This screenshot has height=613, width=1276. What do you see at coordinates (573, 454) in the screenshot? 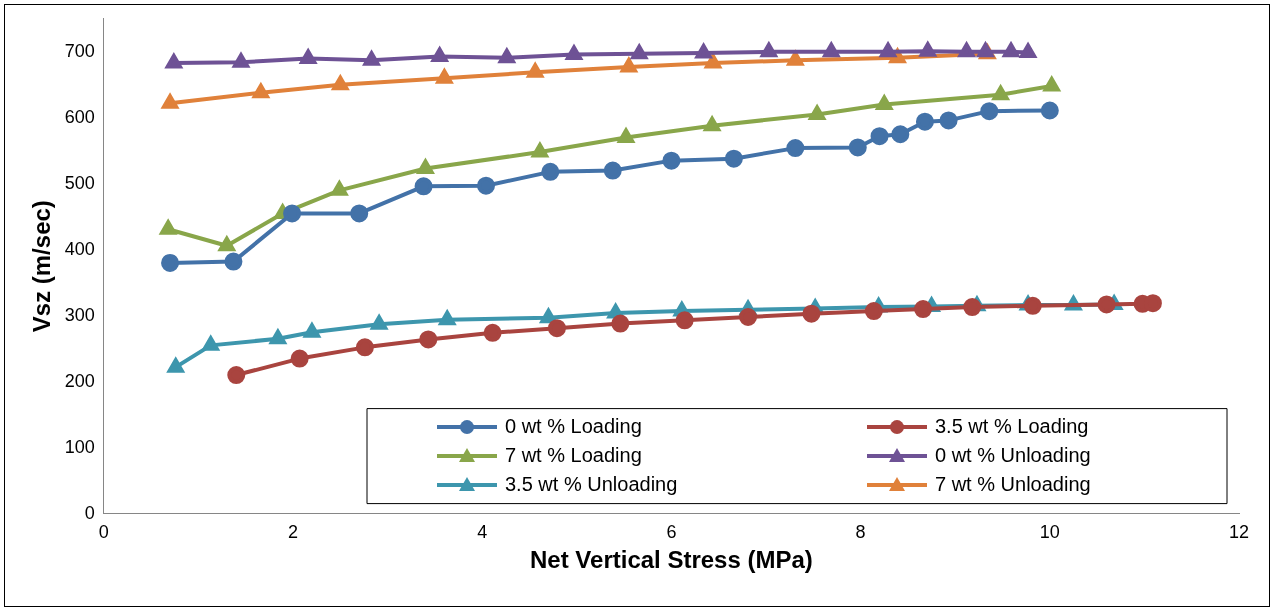
I see `legend-label: 7 wt % Loading` at bounding box center [573, 454].